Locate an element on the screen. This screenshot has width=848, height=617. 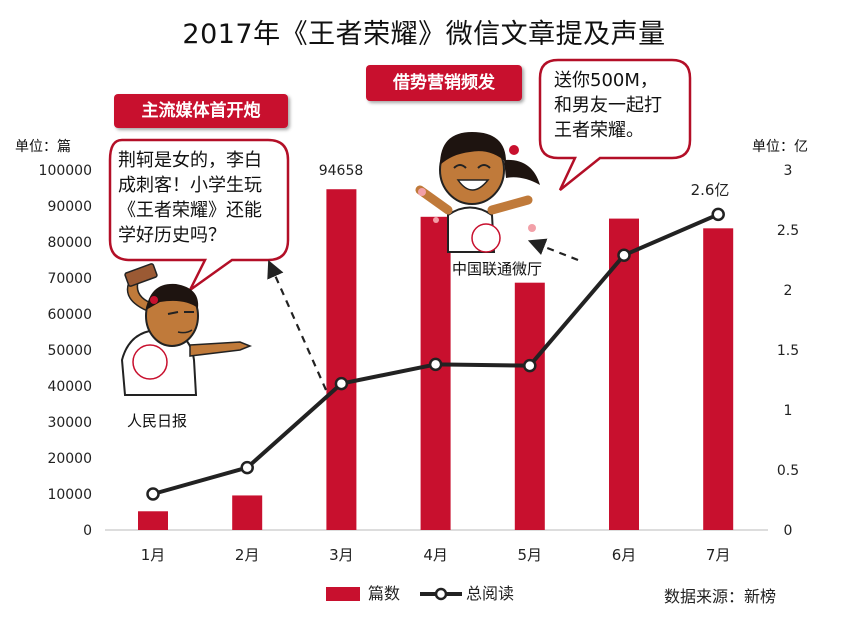
bar-data-label-march: 94658 is located at coordinates (341, 171).